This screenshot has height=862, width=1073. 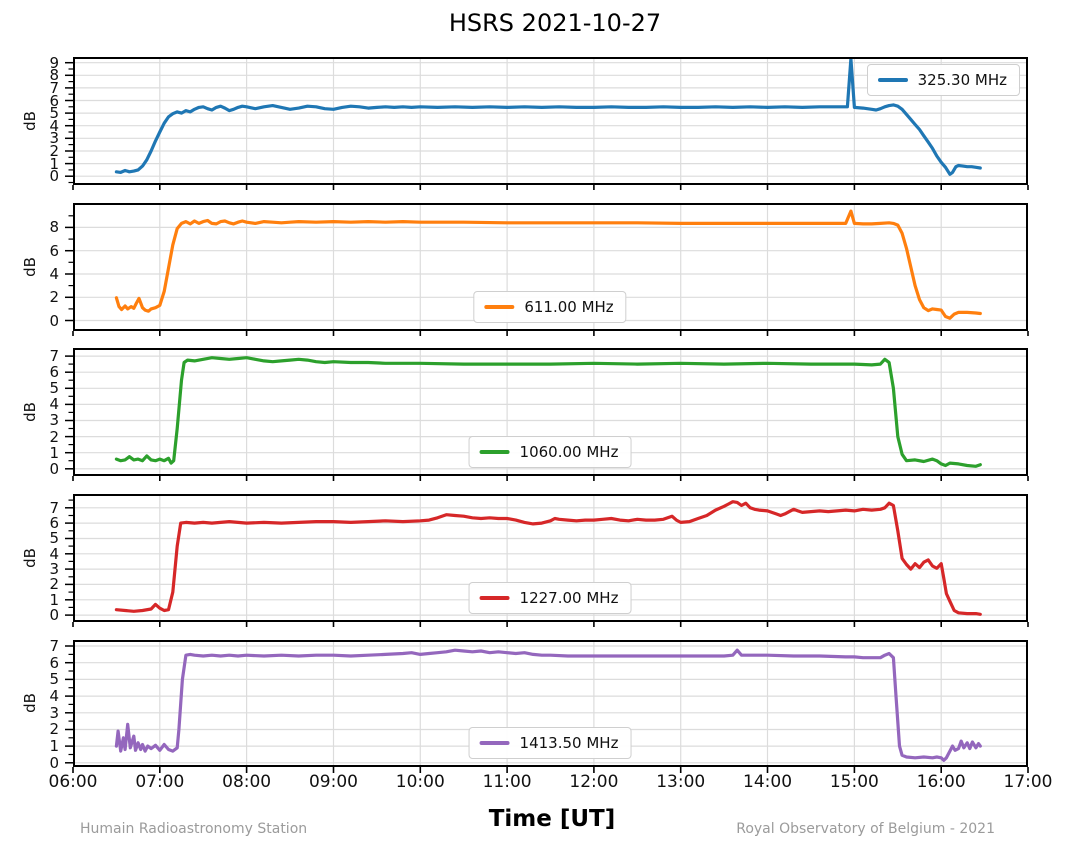 What do you see at coordinates (854, 782) in the screenshot?
I see `x-tick-label: 15:00` at bounding box center [854, 782].